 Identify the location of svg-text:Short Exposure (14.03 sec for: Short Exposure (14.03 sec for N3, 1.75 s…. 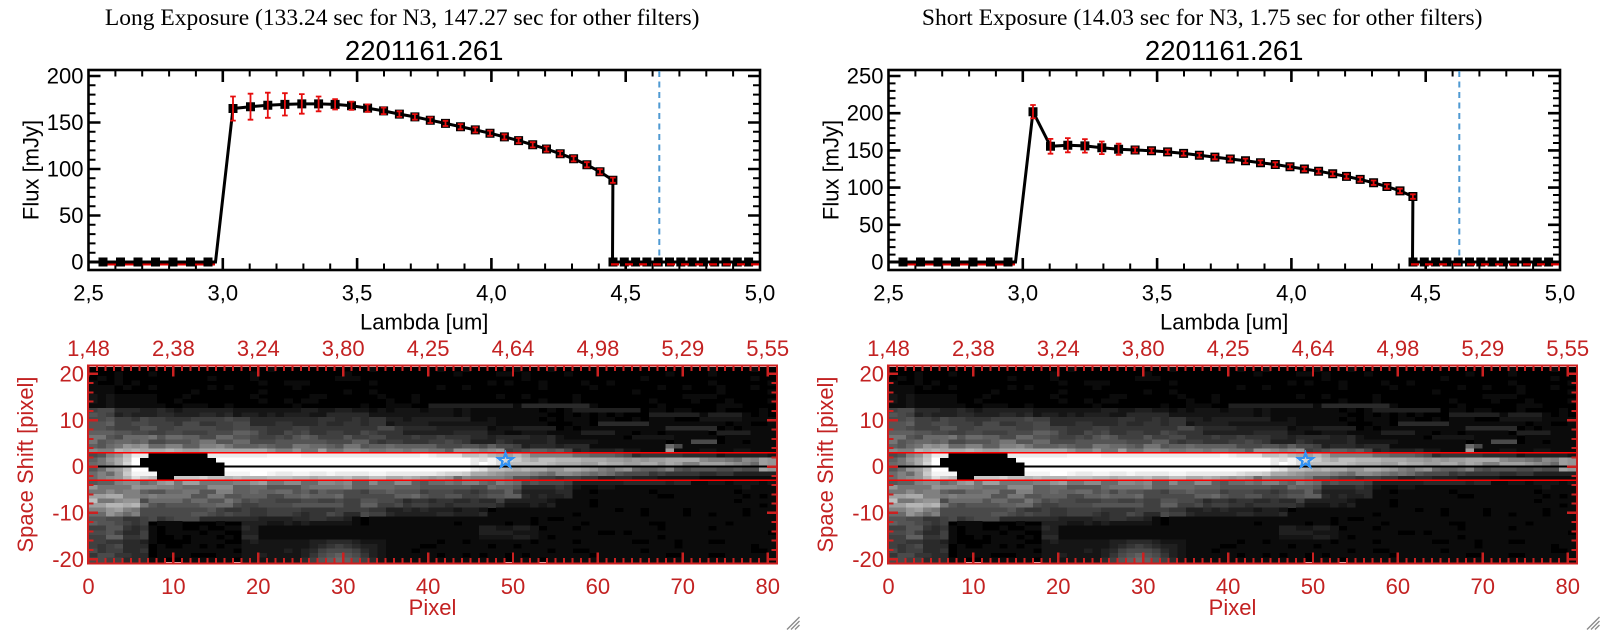
(1202, 18).